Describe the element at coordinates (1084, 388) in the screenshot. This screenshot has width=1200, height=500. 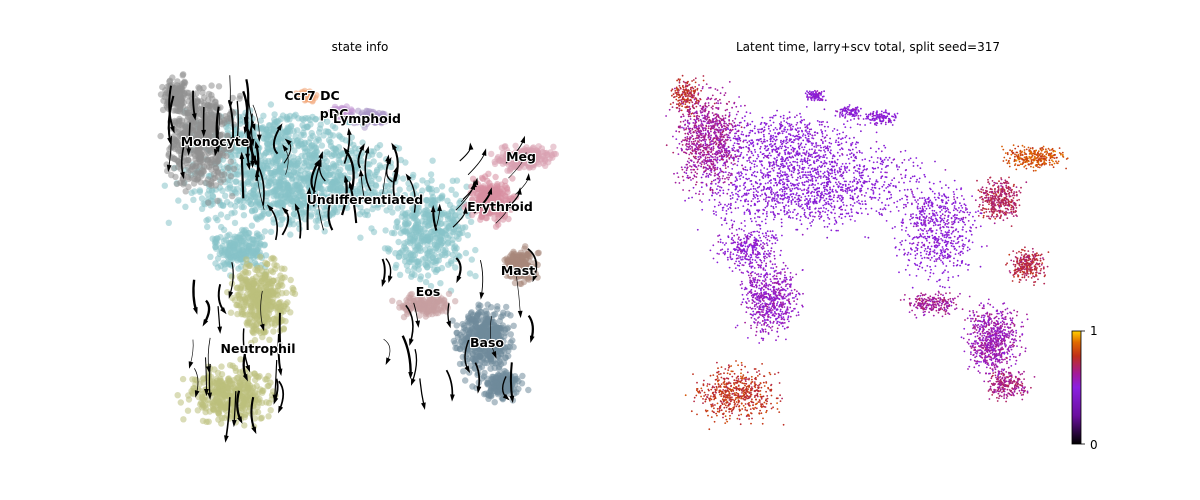
I see `colorbar: 1 0` at that location.